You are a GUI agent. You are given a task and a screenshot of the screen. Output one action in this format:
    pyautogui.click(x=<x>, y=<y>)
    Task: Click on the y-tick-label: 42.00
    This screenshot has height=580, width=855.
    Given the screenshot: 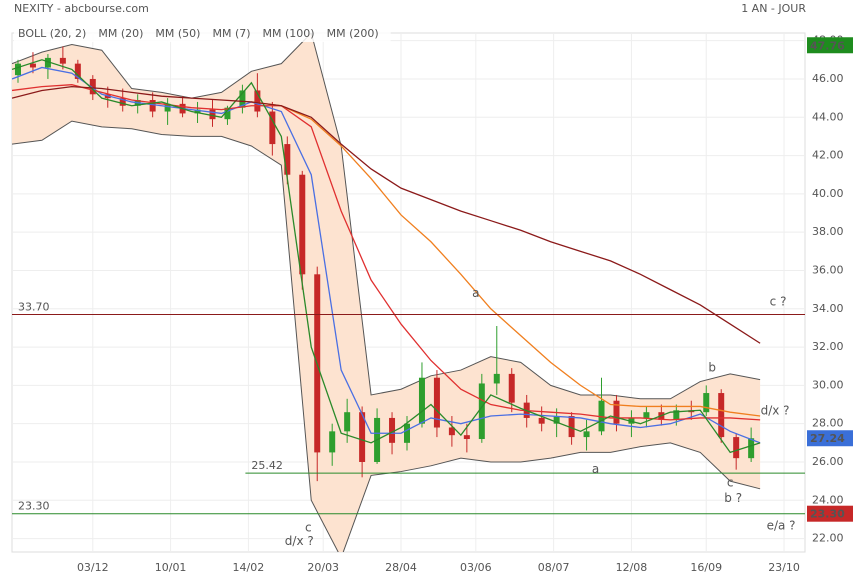 What is the action you would take?
    pyautogui.click(x=828, y=155)
    